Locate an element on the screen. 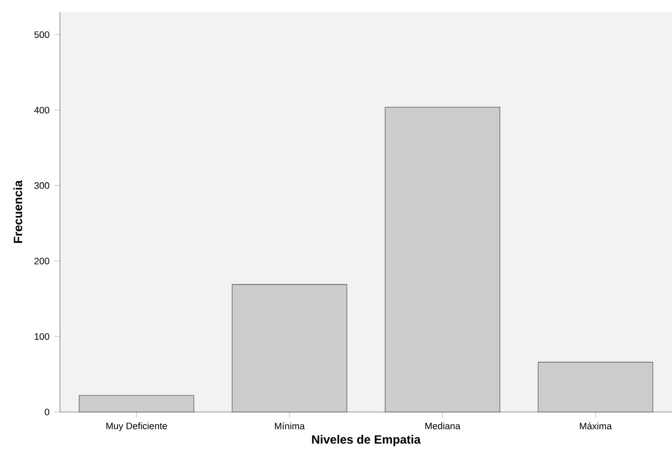  y-tick-label: 0 is located at coordinates (47, 412).